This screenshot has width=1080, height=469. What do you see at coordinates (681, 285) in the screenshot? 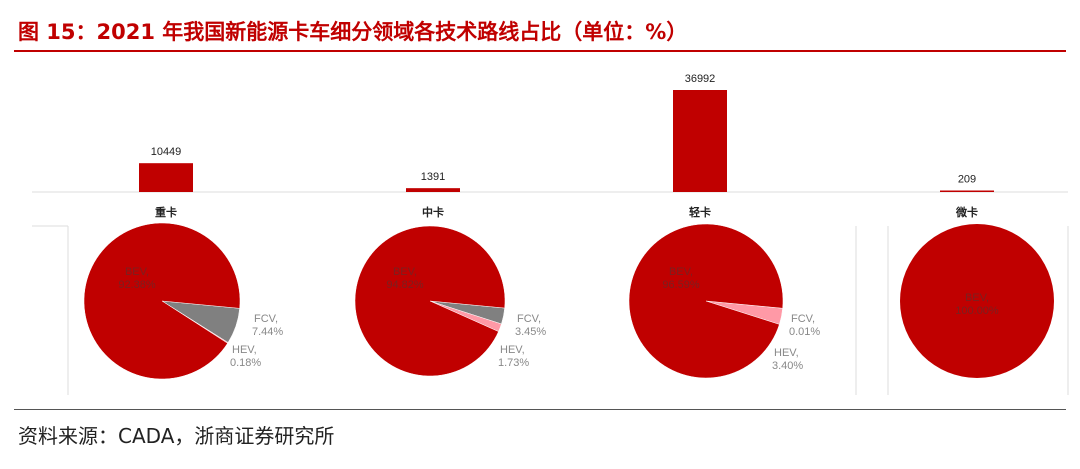
I see `pie-value-2-2: 96.59%` at bounding box center [681, 285].